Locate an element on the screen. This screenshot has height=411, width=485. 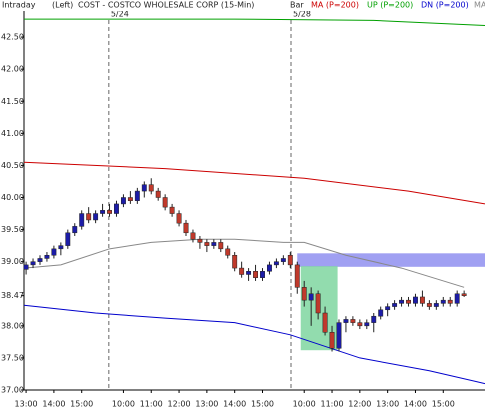
legend-entry: DN (P=200) is located at coordinates (445, 5).